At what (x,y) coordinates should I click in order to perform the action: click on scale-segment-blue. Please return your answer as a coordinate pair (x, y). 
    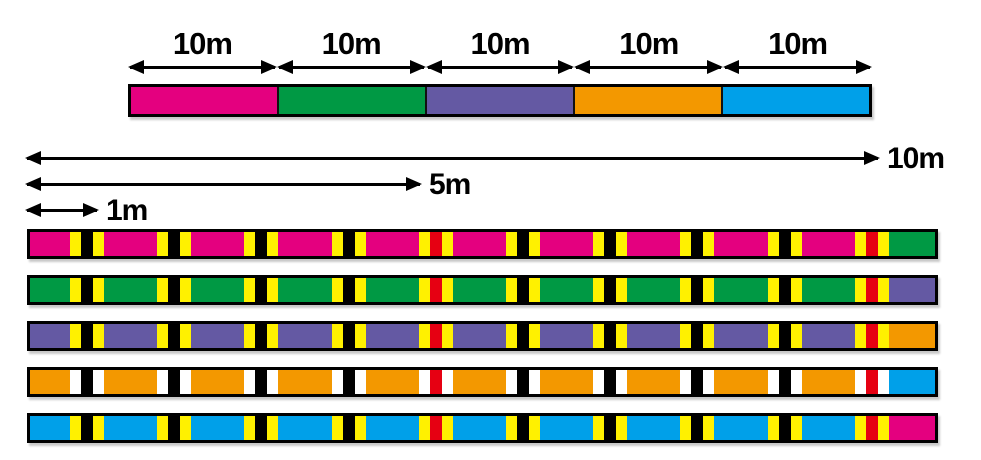
    Looking at the image, I should click on (795, 100).